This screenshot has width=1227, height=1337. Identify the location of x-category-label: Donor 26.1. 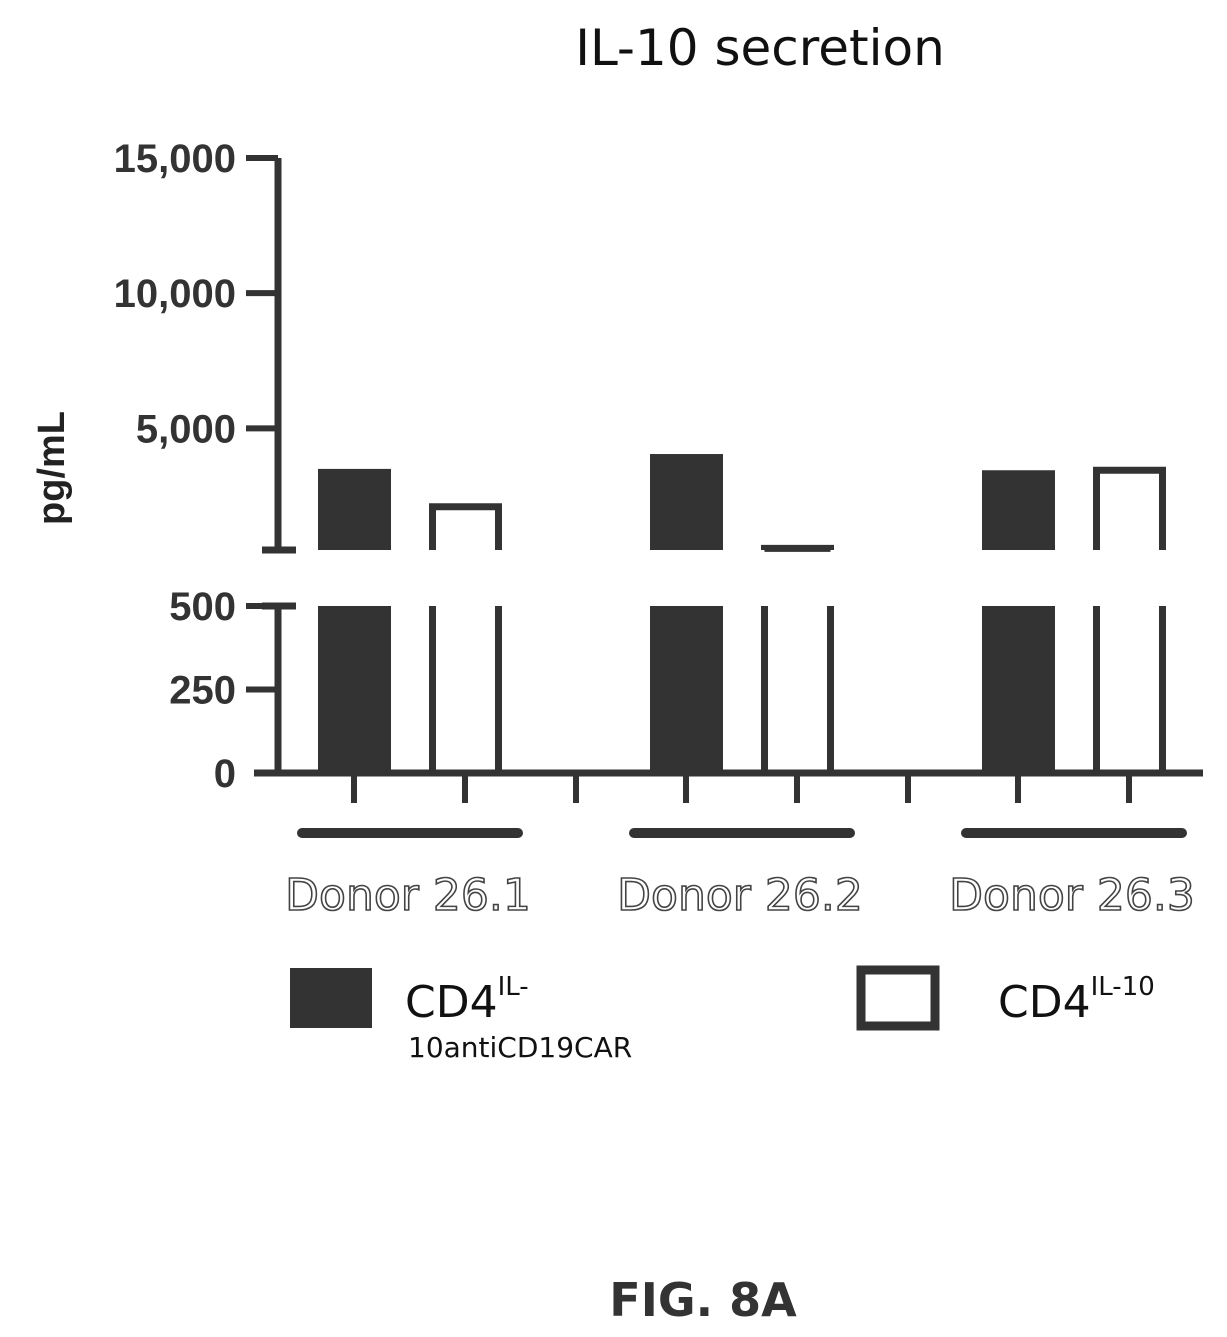
(408, 895).